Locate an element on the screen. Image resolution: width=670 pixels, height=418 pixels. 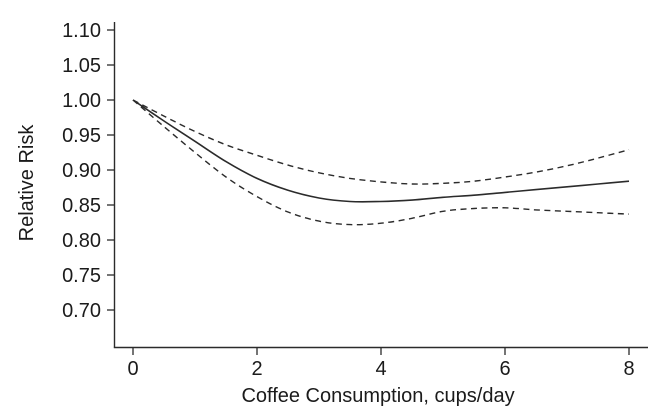
y-tick-label: 0.80 is located at coordinates (81, 241).